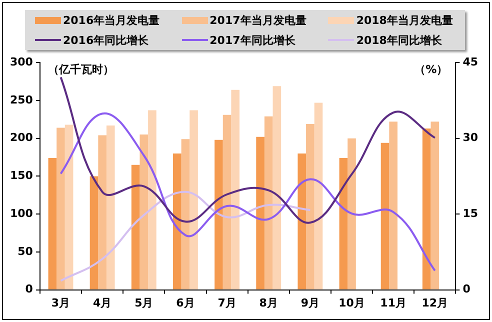 This screenshot has width=492, height=322. Describe the element at coordinates (26, 251) in the screenshot. I see `y-tick-label: 50` at that location.